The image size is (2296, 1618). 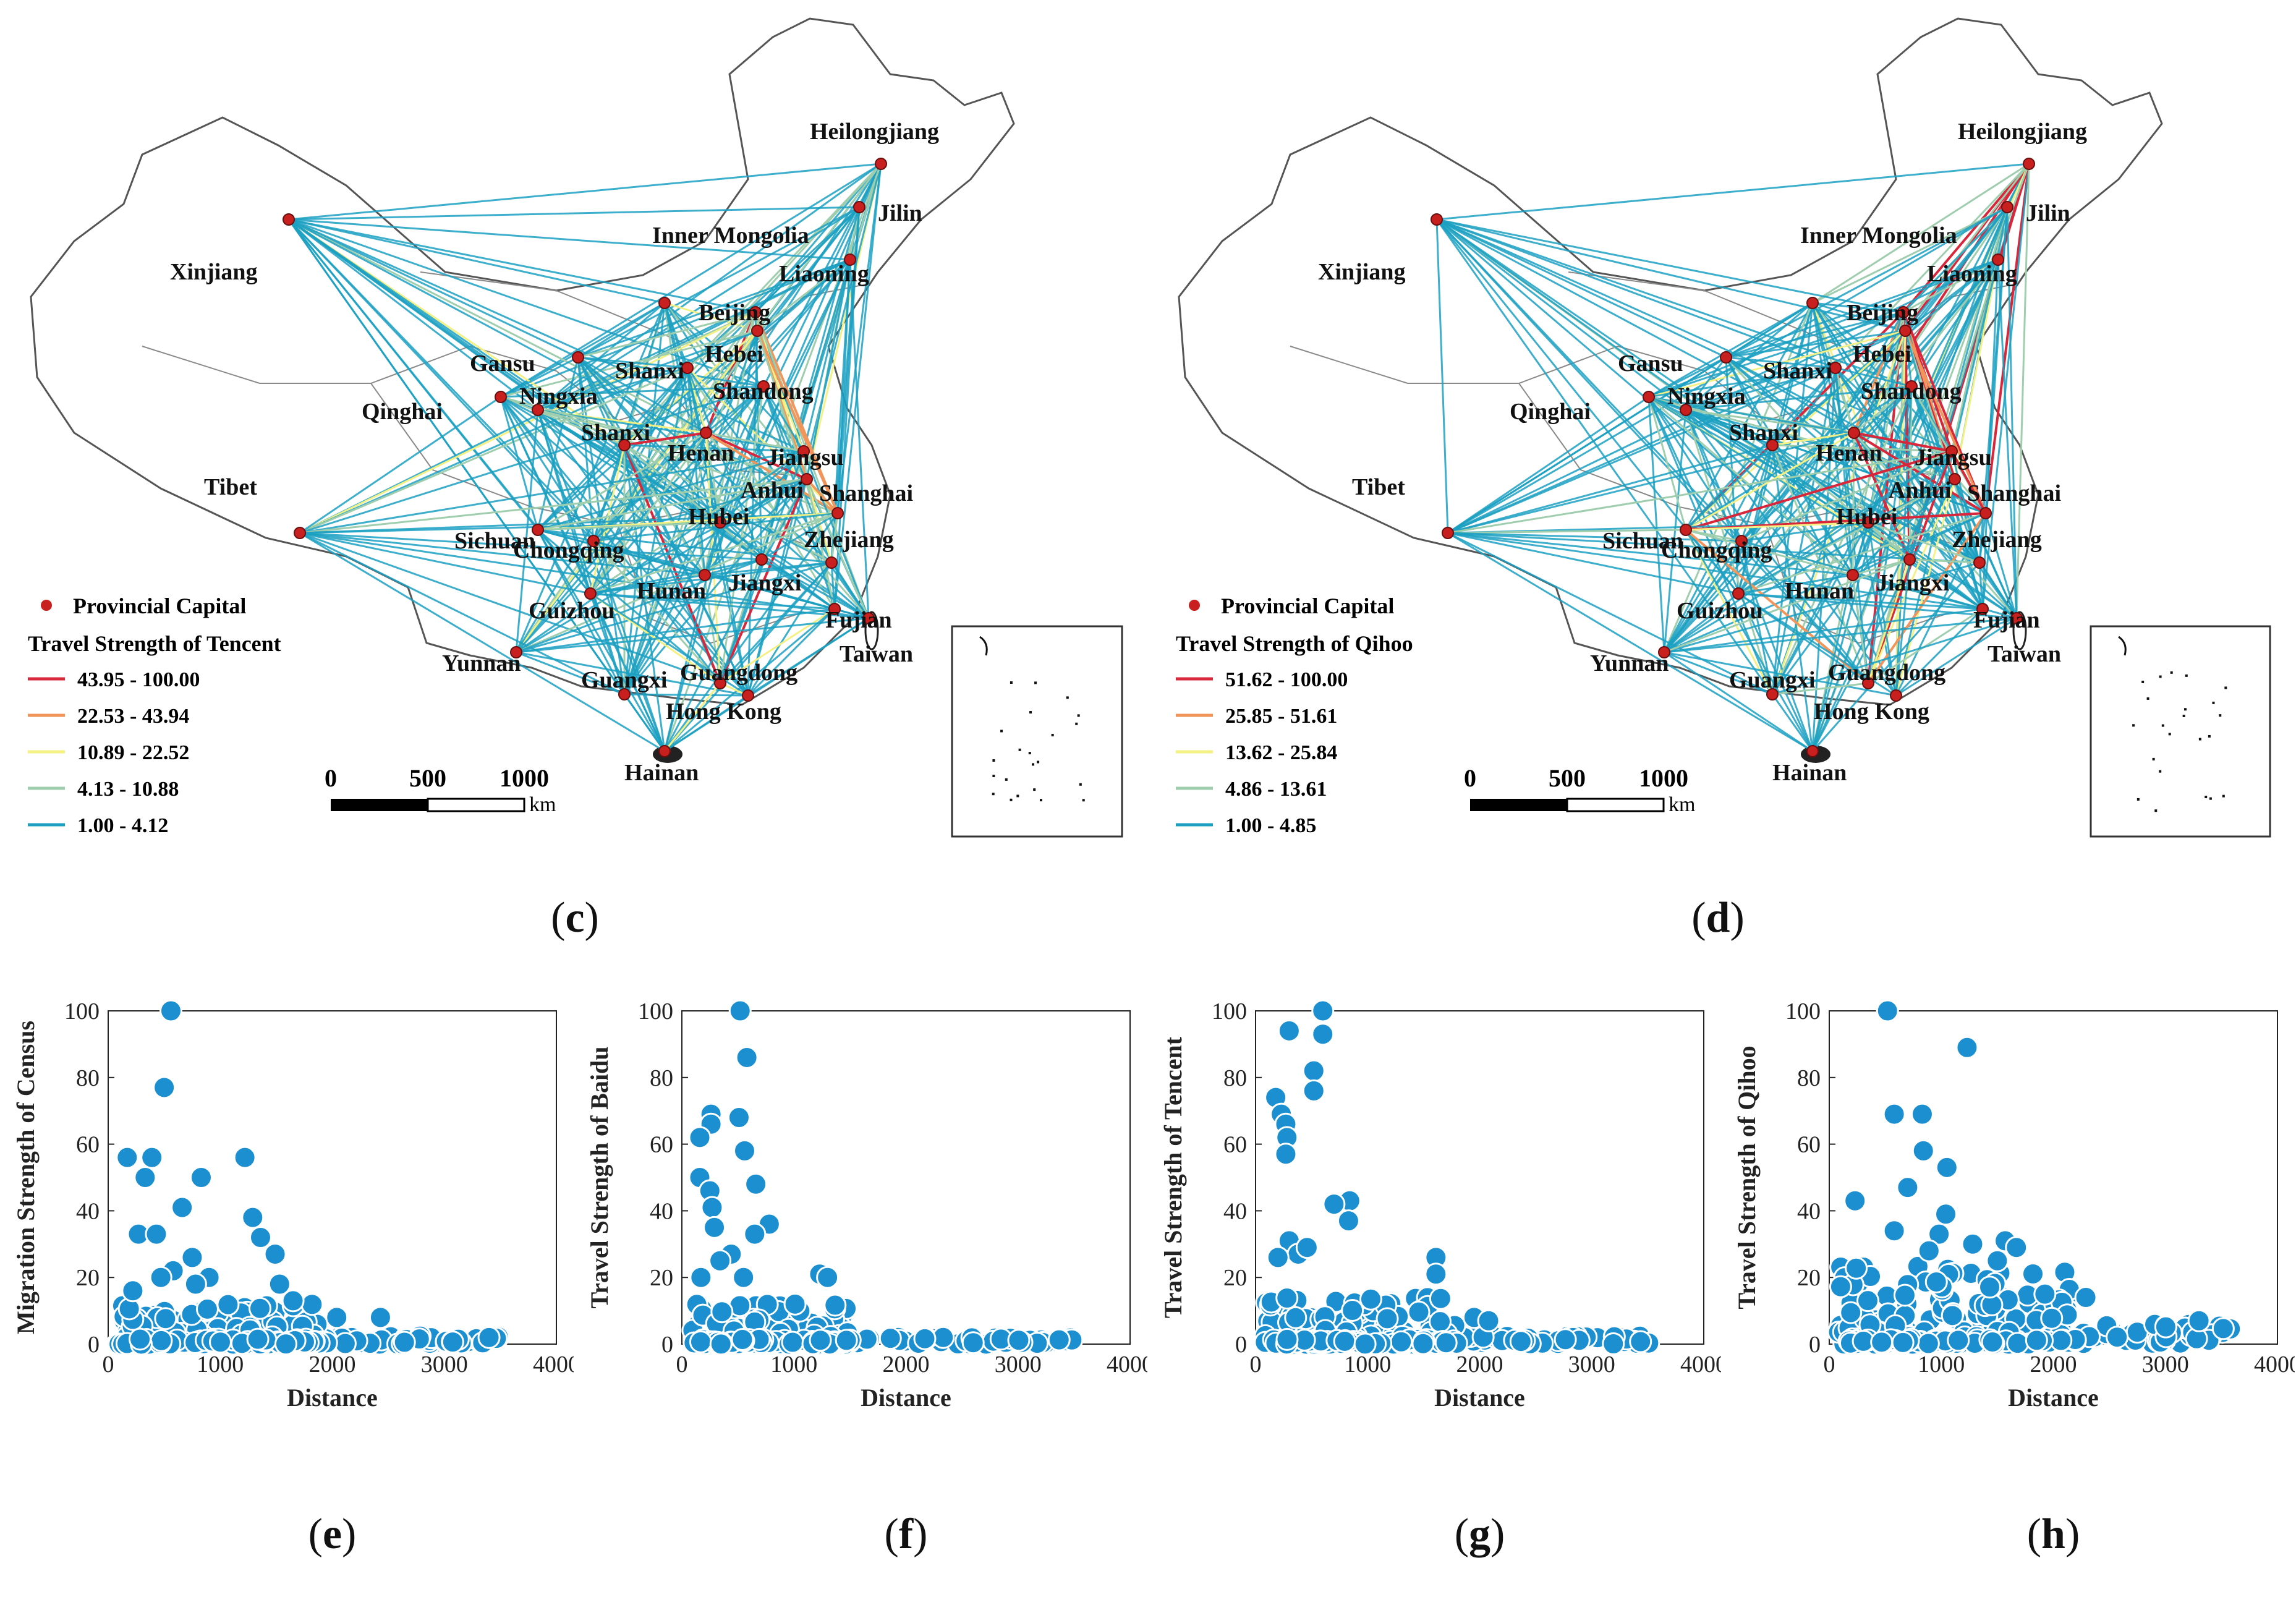 What do you see at coordinates (571, 611) in the screenshot?
I see `province-label: Guizhou` at bounding box center [571, 611].